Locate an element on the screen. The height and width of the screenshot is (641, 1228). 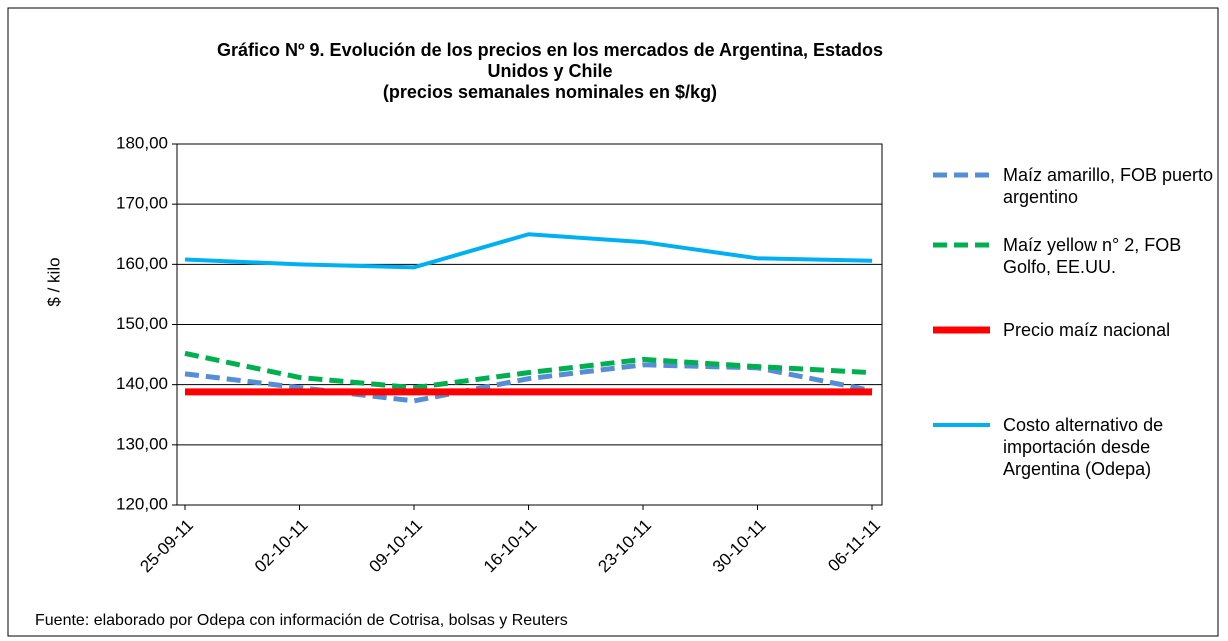
legend-label: Precio maíz nacional is located at coordinates (1087, 330).